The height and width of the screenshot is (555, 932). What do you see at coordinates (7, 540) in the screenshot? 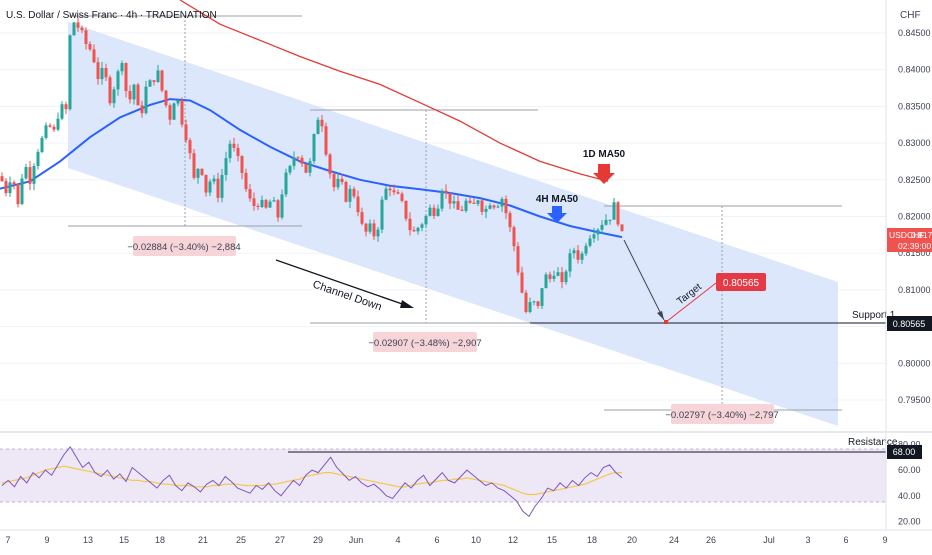
I see `time-tick-label: 7` at bounding box center [7, 540].